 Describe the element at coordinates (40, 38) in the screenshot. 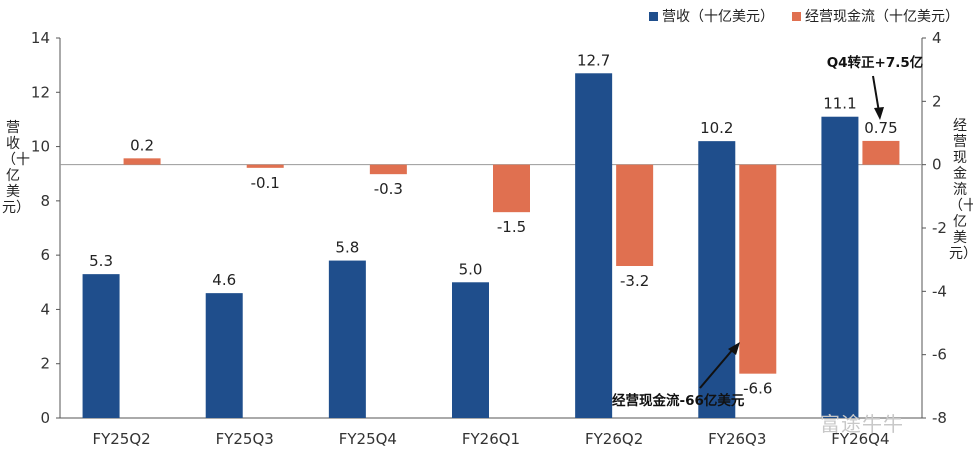

I see `y-tick-left-label: 14` at that location.